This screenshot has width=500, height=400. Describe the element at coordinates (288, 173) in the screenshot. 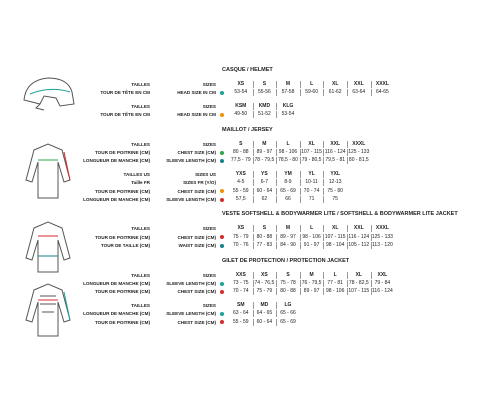

I see `size-header: YM` at that location.